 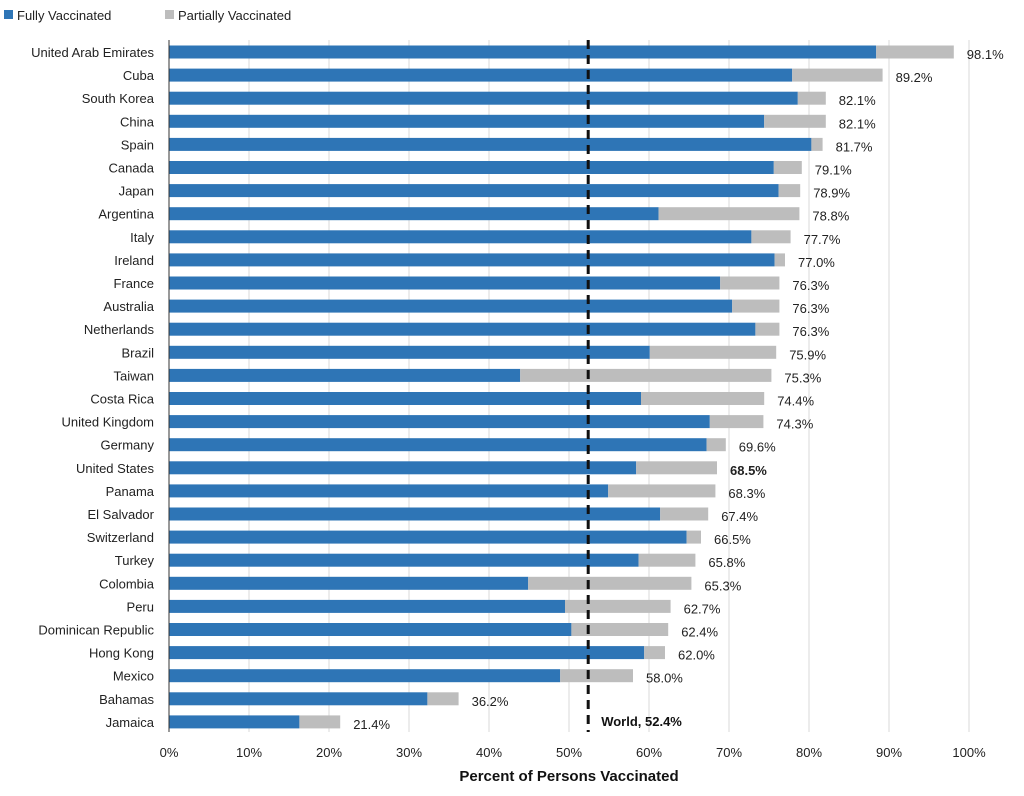 What do you see at coordinates (831, 193) in the screenshot?
I see `total-label: 78.9%` at bounding box center [831, 193].